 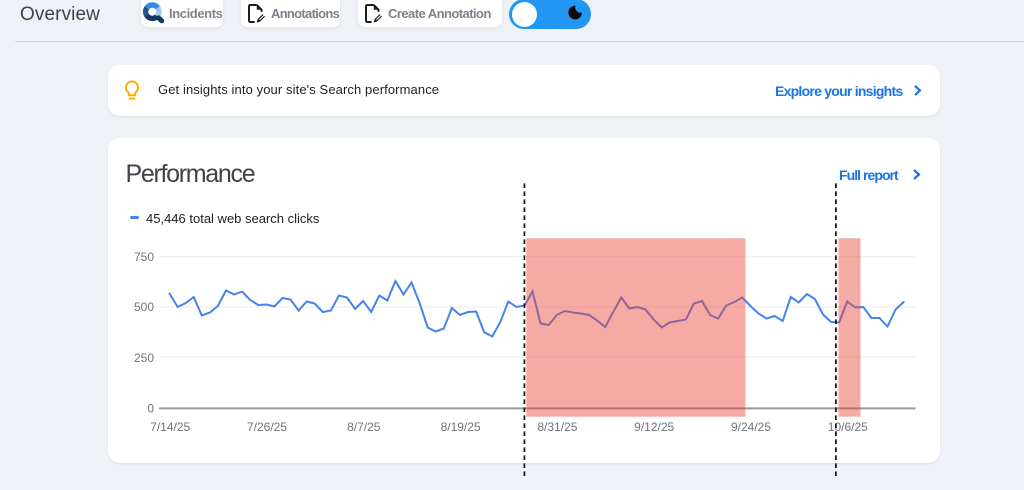 I want to click on svg-text: 8/31/25, so click(x=557, y=427).